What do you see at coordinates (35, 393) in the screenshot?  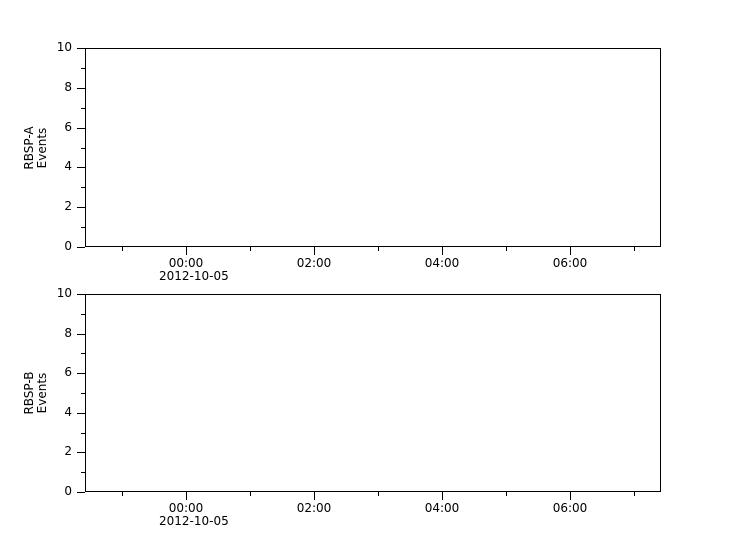 I see `y-axis-label-rbsp-b: RBSP-B Events` at bounding box center [35, 393].